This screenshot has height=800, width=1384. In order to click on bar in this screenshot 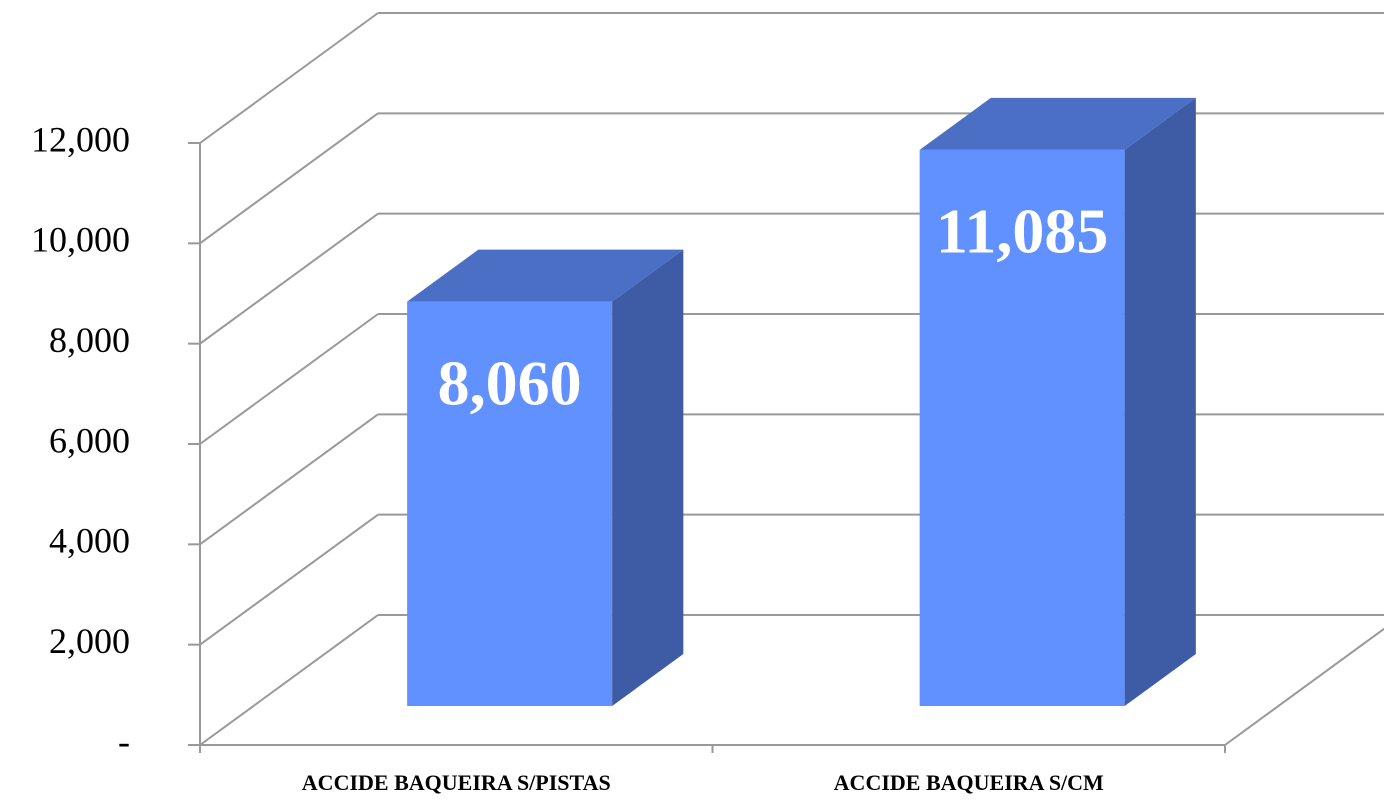, I will do `click(545, 477)`.